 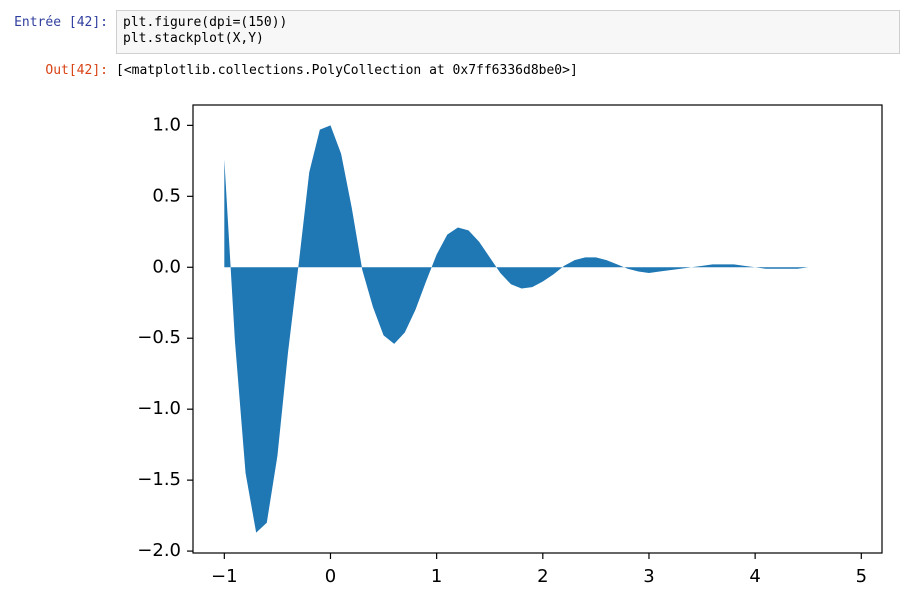 I want to click on y-tick-label: 0.0, so click(x=166, y=266).